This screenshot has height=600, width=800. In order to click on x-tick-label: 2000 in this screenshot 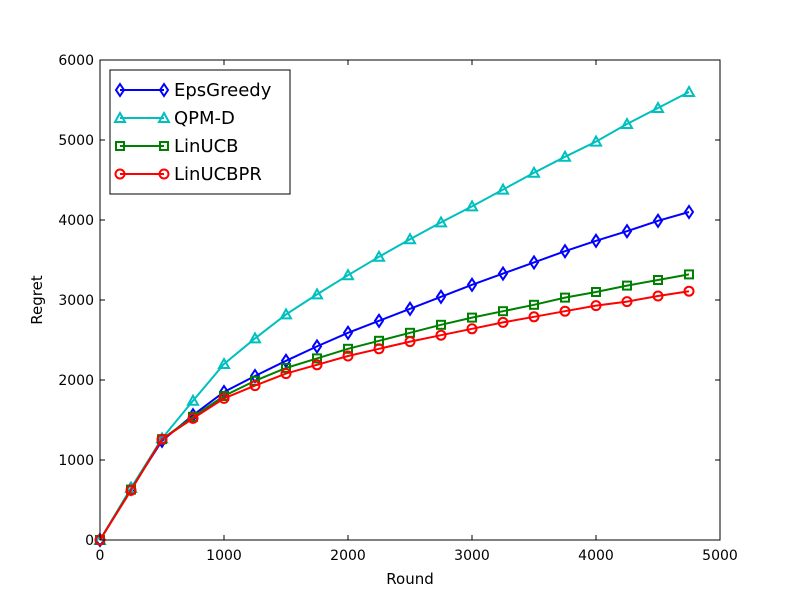, I will do `click(348, 556)`.